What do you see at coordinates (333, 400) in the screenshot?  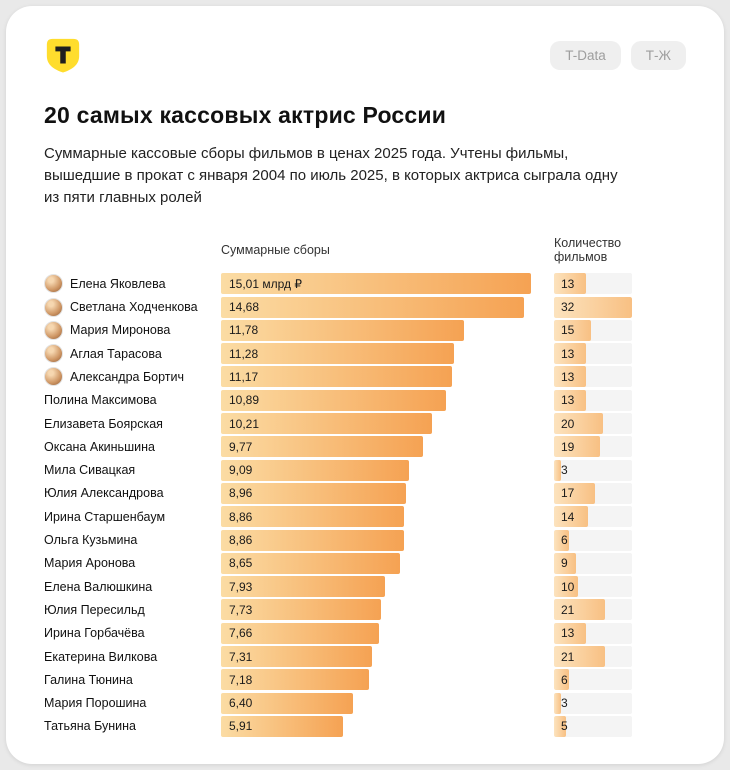 I see `gross-bar: 10,89` at bounding box center [333, 400].